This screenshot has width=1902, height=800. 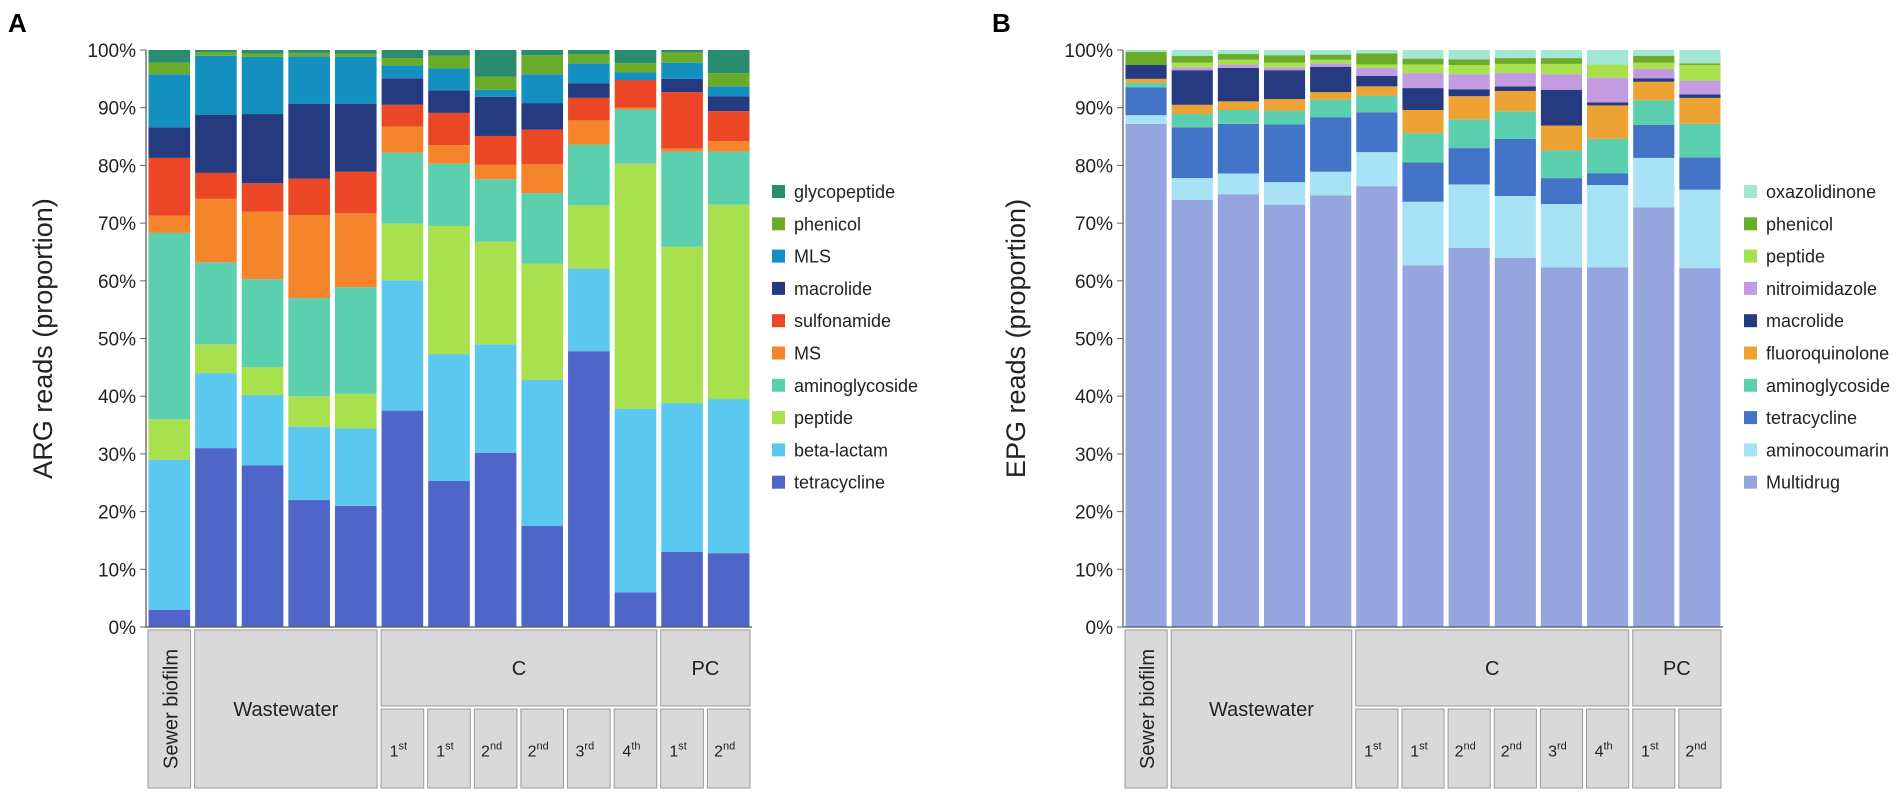 I want to click on legend-label: oxazolidinone, so click(x=1821, y=192).